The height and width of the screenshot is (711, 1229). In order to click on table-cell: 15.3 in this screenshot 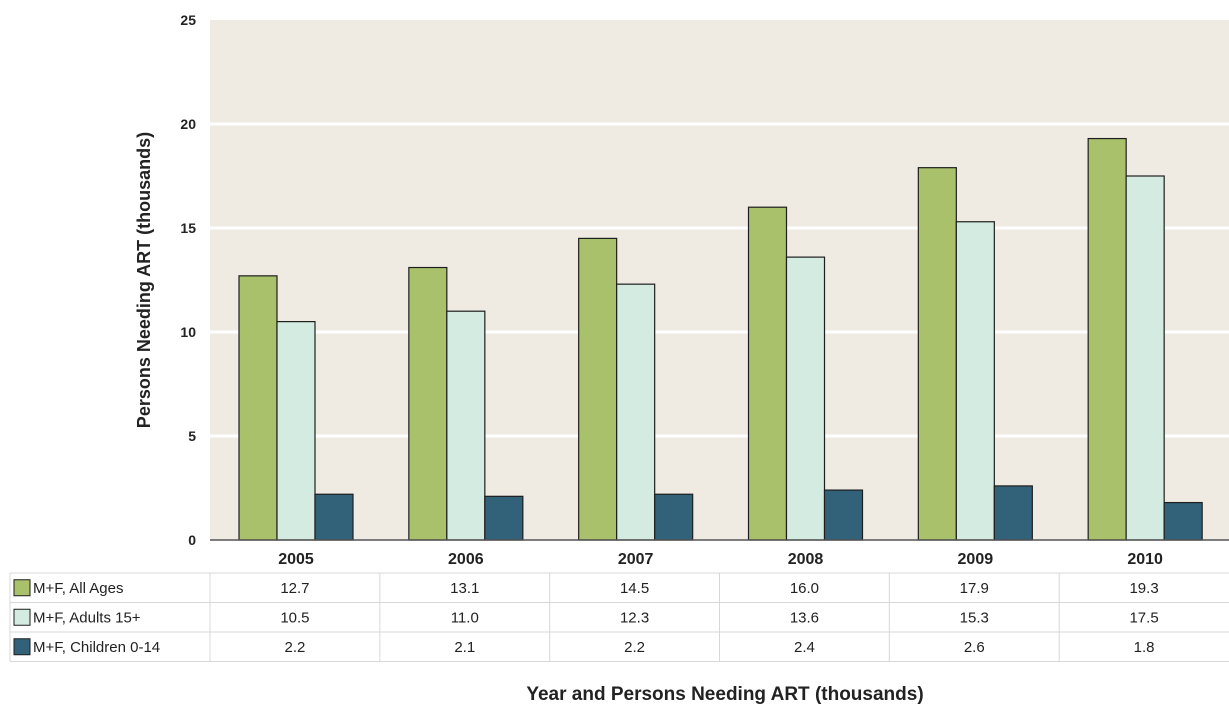, I will do `click(974, 617)`.